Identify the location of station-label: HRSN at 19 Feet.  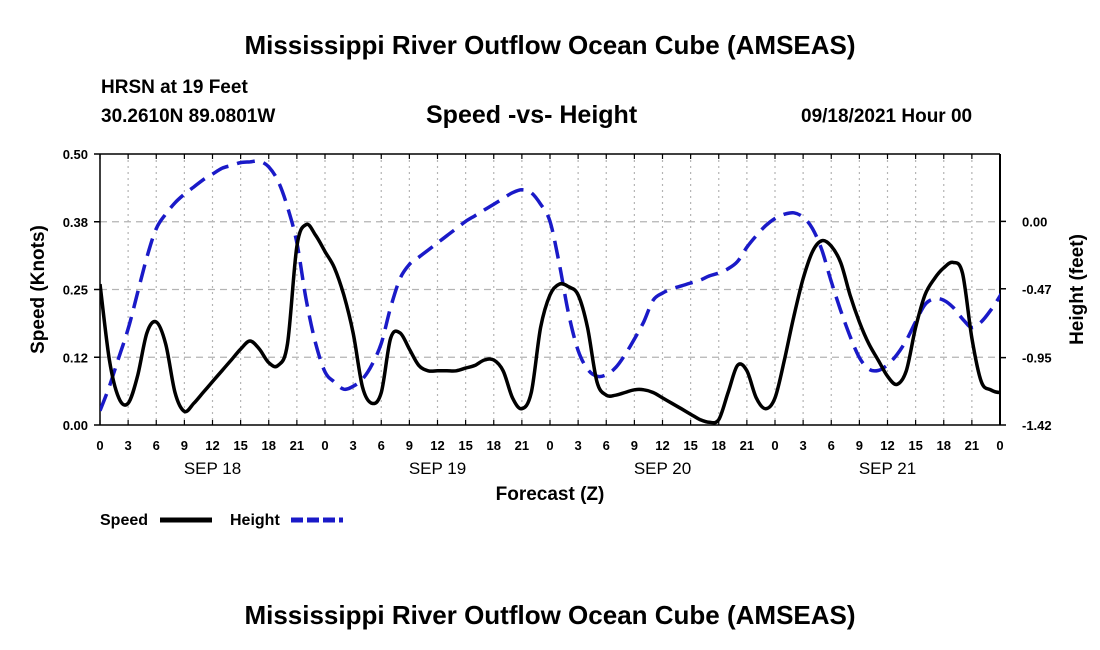
(174, 87).